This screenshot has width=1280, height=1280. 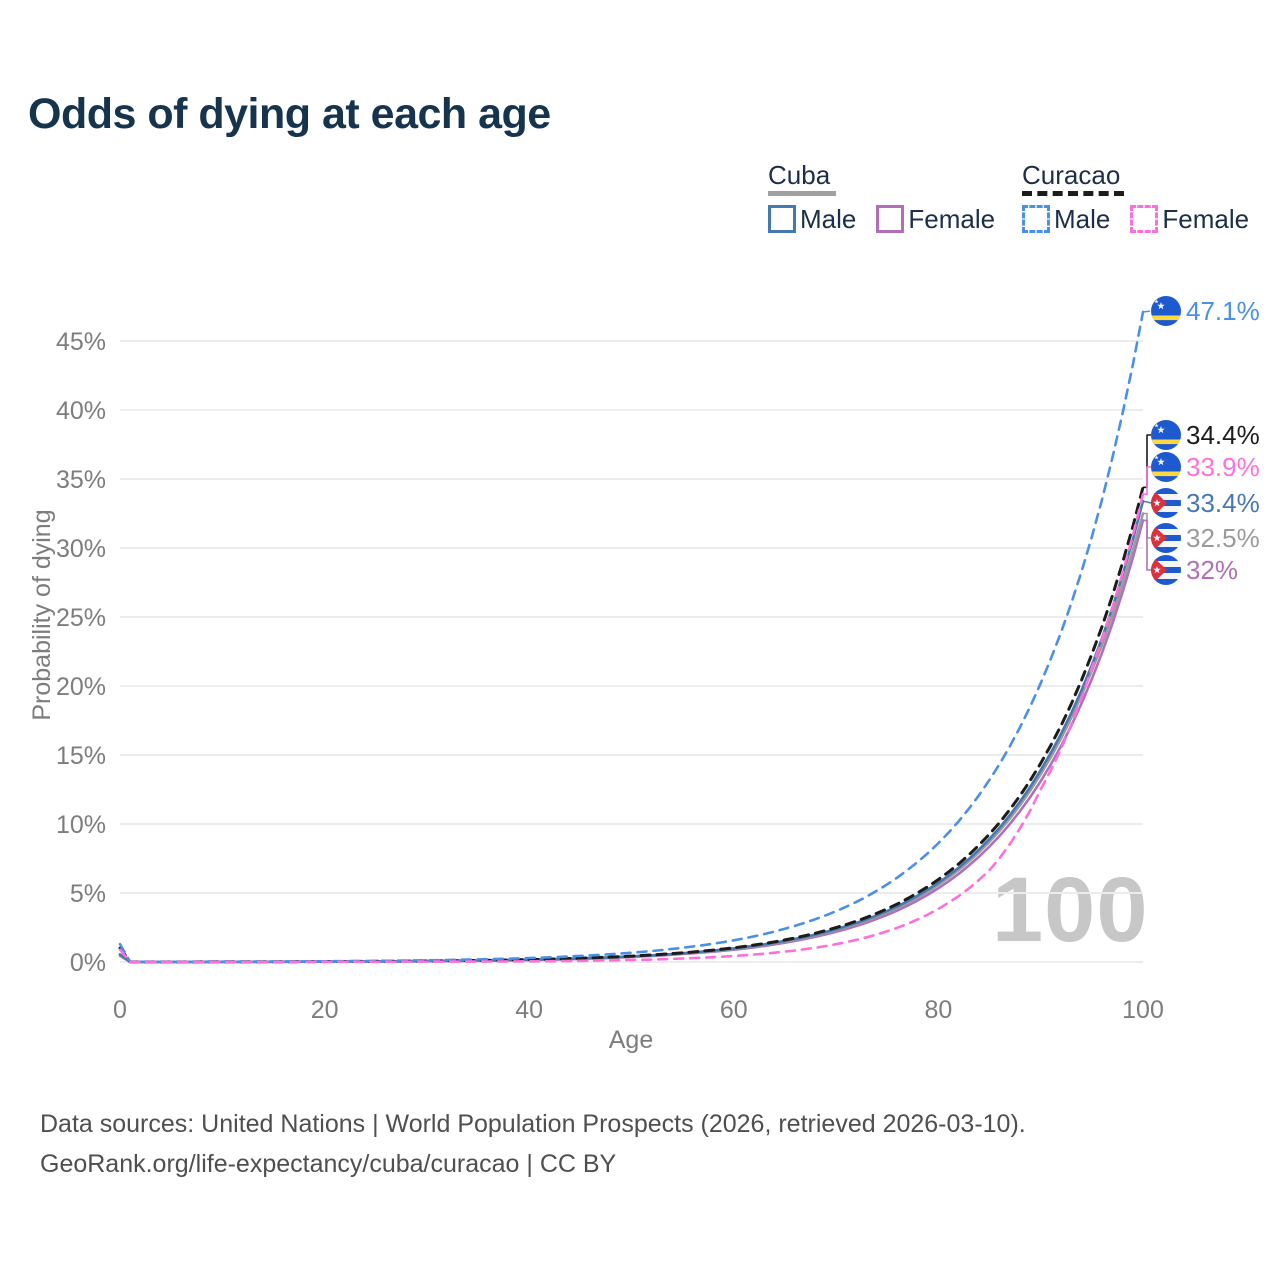 What do you see at coordinates (1082, 218) in the screenshot?
I see `legend-label-curacao-male: Male` at bounding box center [1082, 218].